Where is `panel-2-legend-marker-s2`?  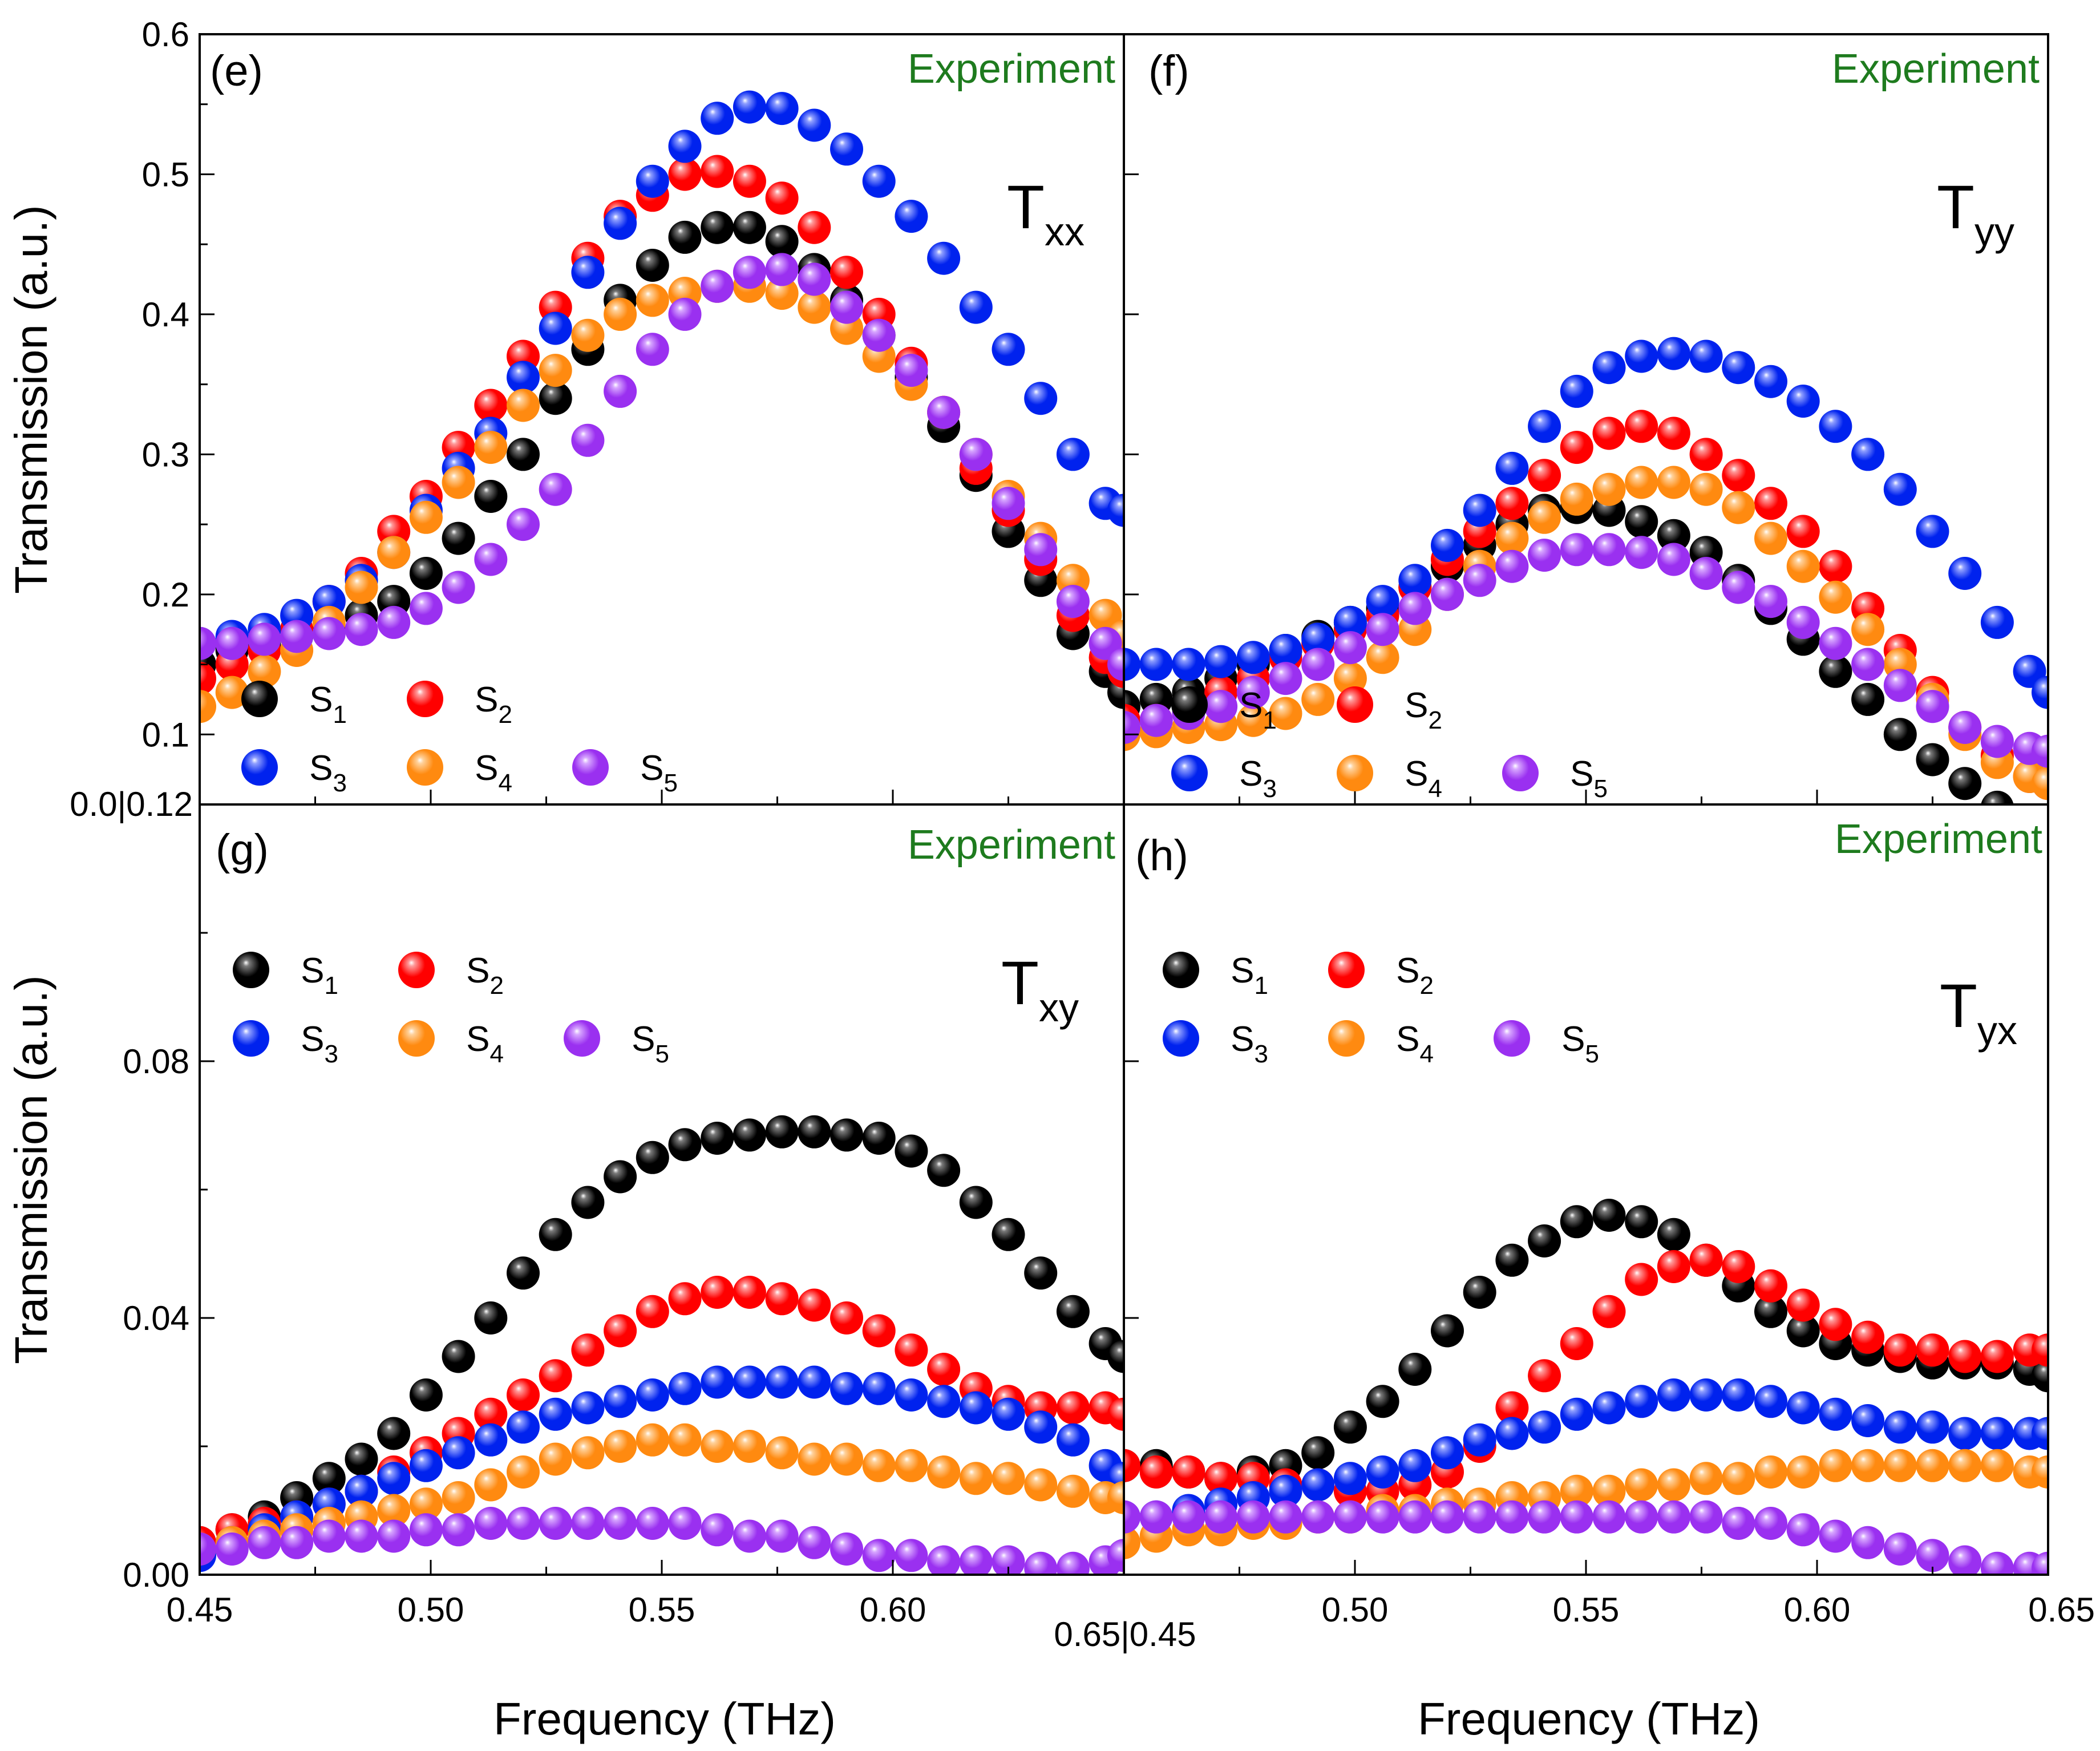 panel-2-legend-marker-s2 is located at coordinates (1355, 704).